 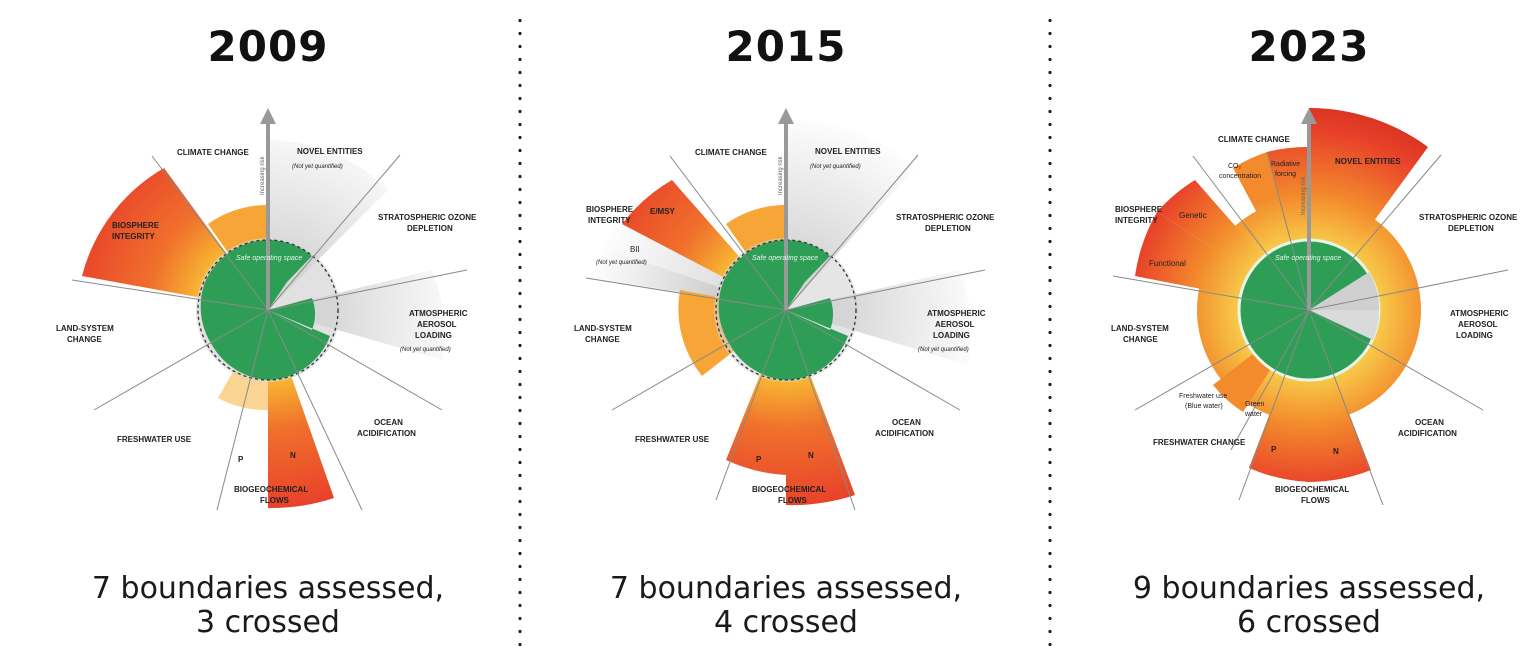 I want to click on label-land-1: LAND-SYSTEM, so click(x=603, y=328).